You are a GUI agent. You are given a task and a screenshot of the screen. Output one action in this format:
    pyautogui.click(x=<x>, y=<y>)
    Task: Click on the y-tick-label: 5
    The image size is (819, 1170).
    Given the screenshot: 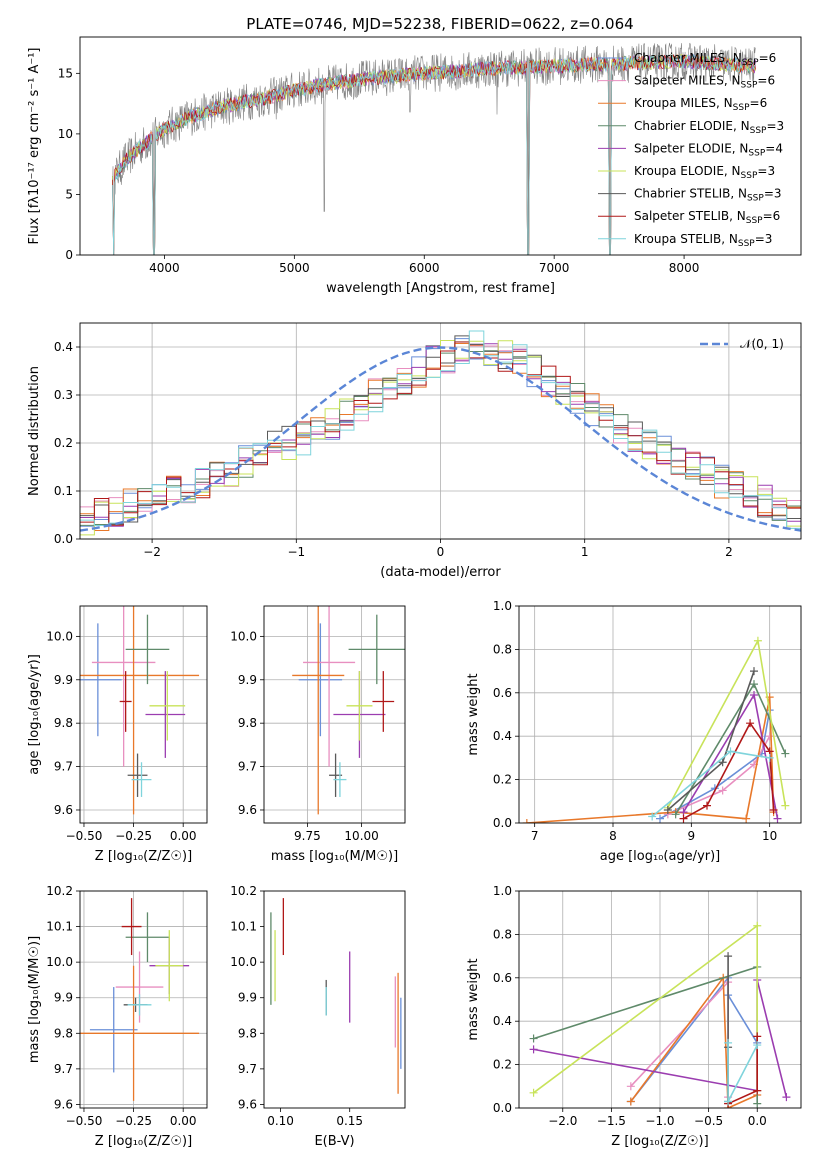 What is the action you would take?
    pyautogui.click(x=69, y=194)
    